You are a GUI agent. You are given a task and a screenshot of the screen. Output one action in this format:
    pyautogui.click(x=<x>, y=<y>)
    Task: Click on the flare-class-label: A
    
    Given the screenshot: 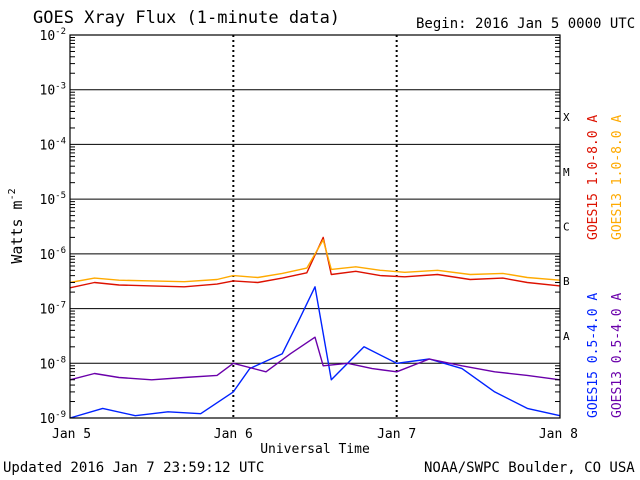 What is the action you would take?
    pyautogui.click(x=566, y=336)
    